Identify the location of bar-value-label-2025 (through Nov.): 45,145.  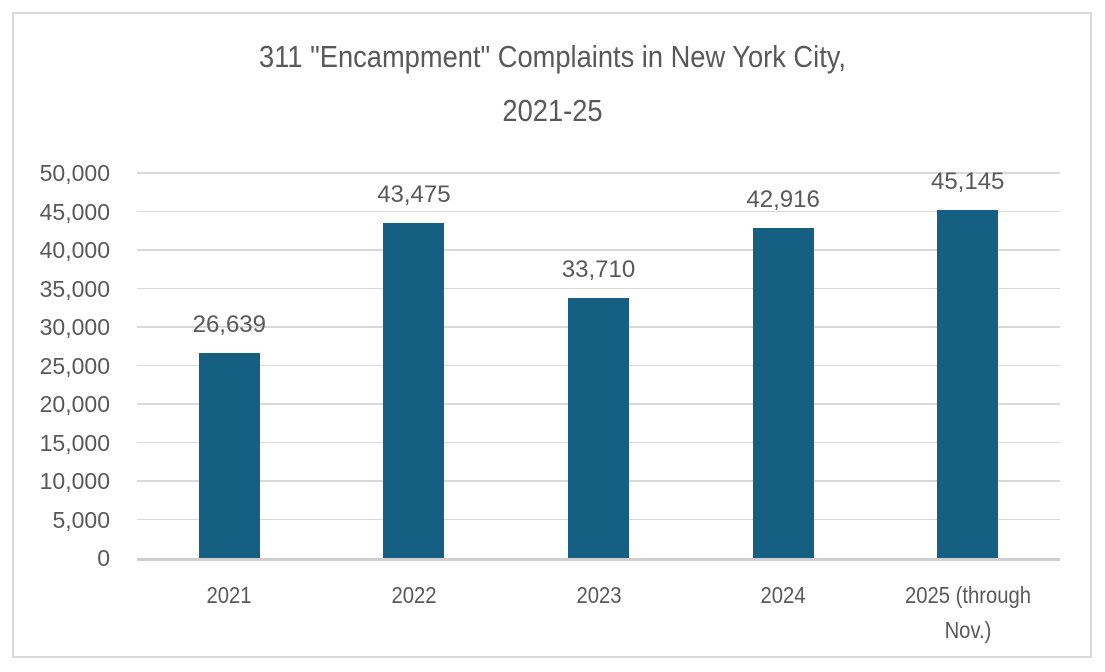
(967, 182).